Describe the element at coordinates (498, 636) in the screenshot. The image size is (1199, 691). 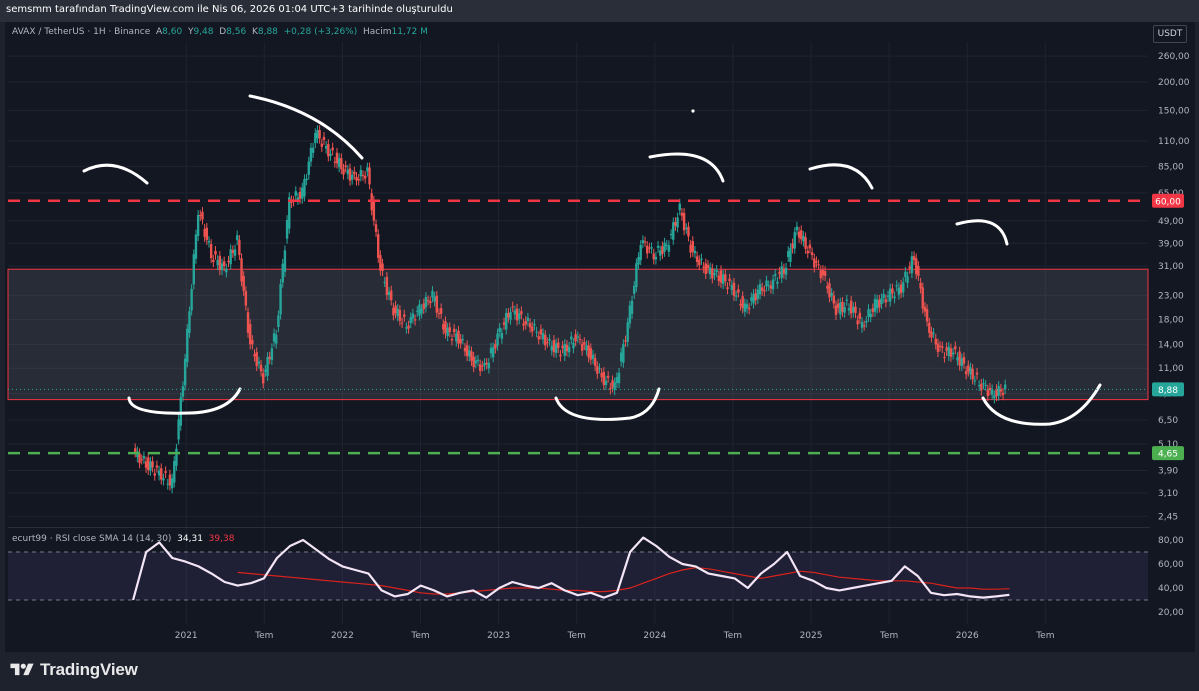
I see `time-axis-tick: 2023` at that location.